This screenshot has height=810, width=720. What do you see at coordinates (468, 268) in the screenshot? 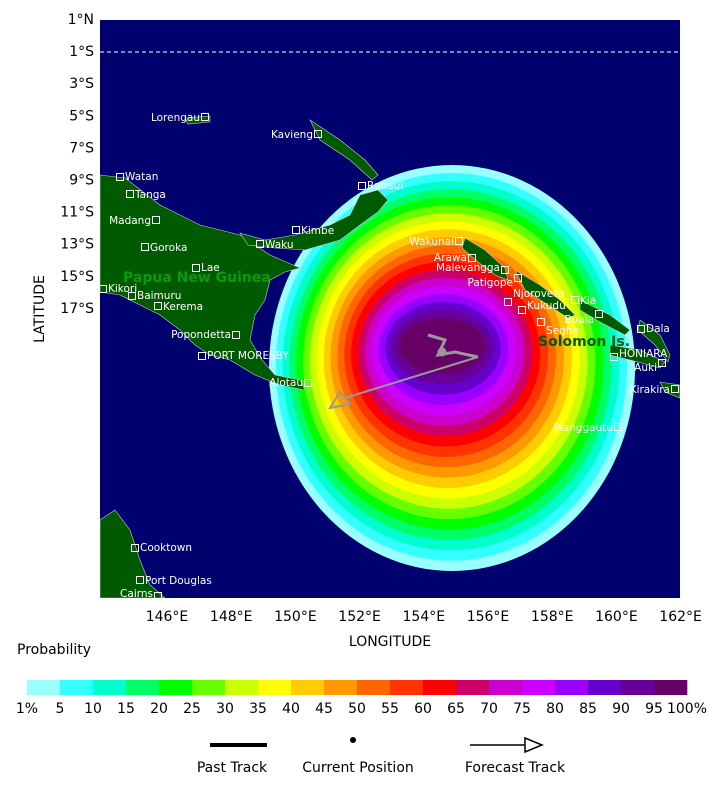
I see `place-label: Malevangga` at bounding box center [468, 268].